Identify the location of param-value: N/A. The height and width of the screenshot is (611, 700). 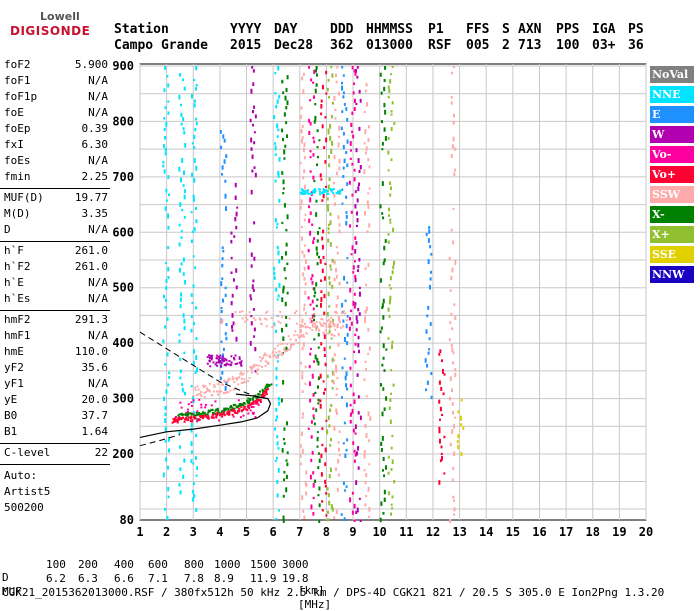
(98, 160).